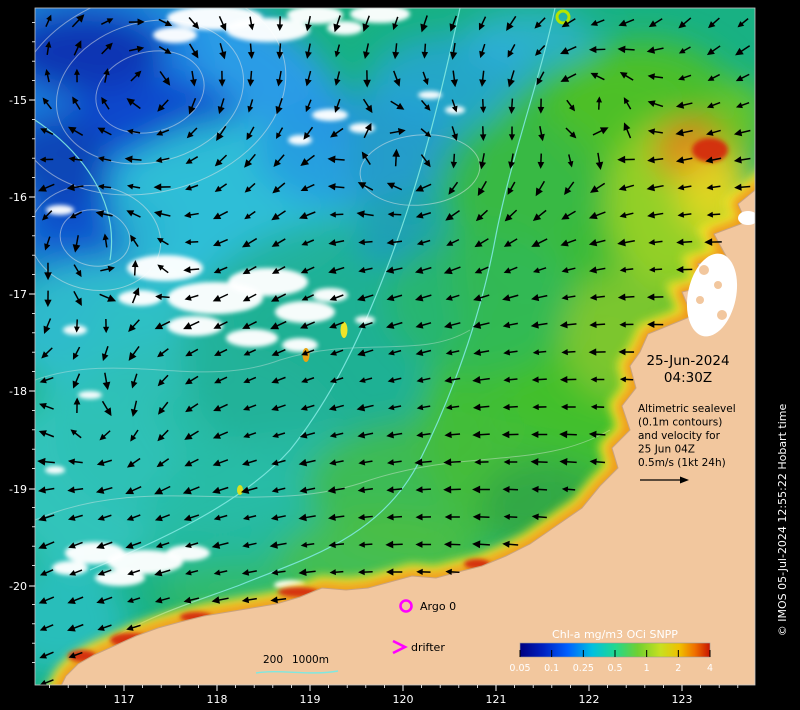 This screenshot has height=710, width=800. I want to click on bathymetry-legend: 200 1000m, so click(297, 664).